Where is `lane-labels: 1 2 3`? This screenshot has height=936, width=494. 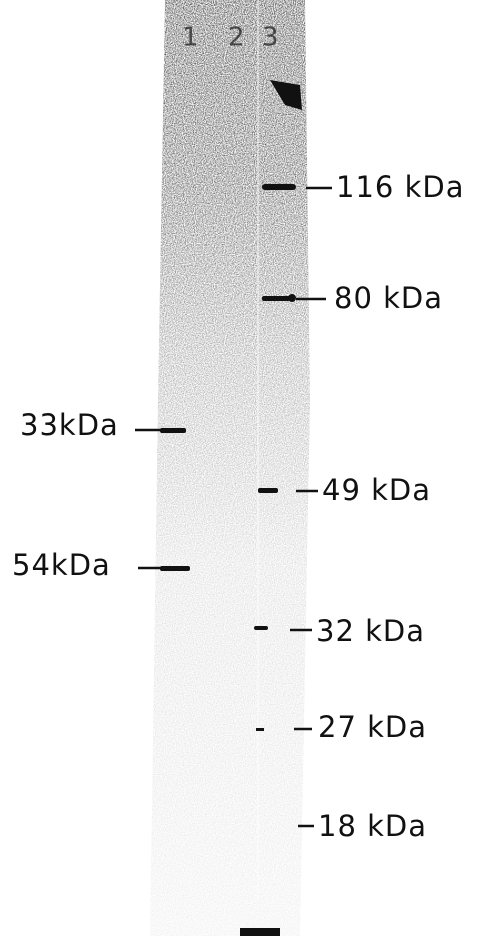 lane-labels: 1 2 3 is located at coordinates (231, 38).